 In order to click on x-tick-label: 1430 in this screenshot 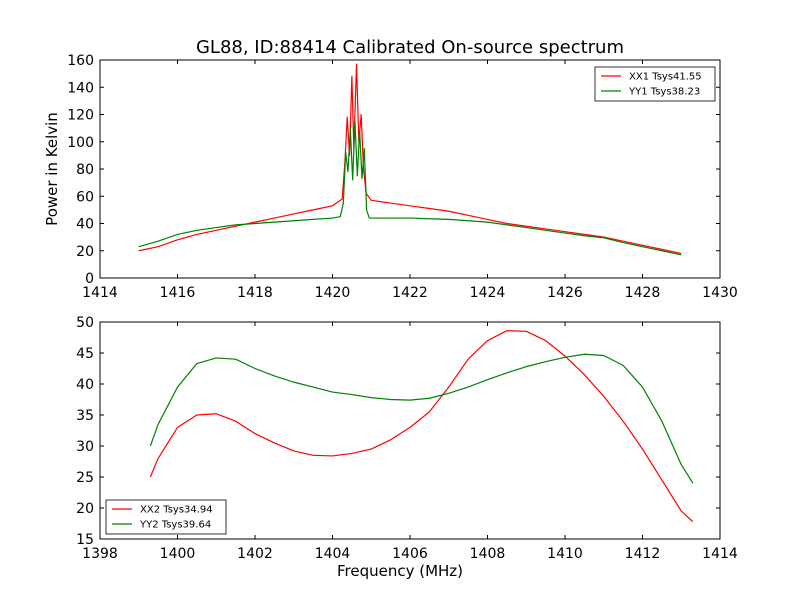, I will do `click(720, 293)`.